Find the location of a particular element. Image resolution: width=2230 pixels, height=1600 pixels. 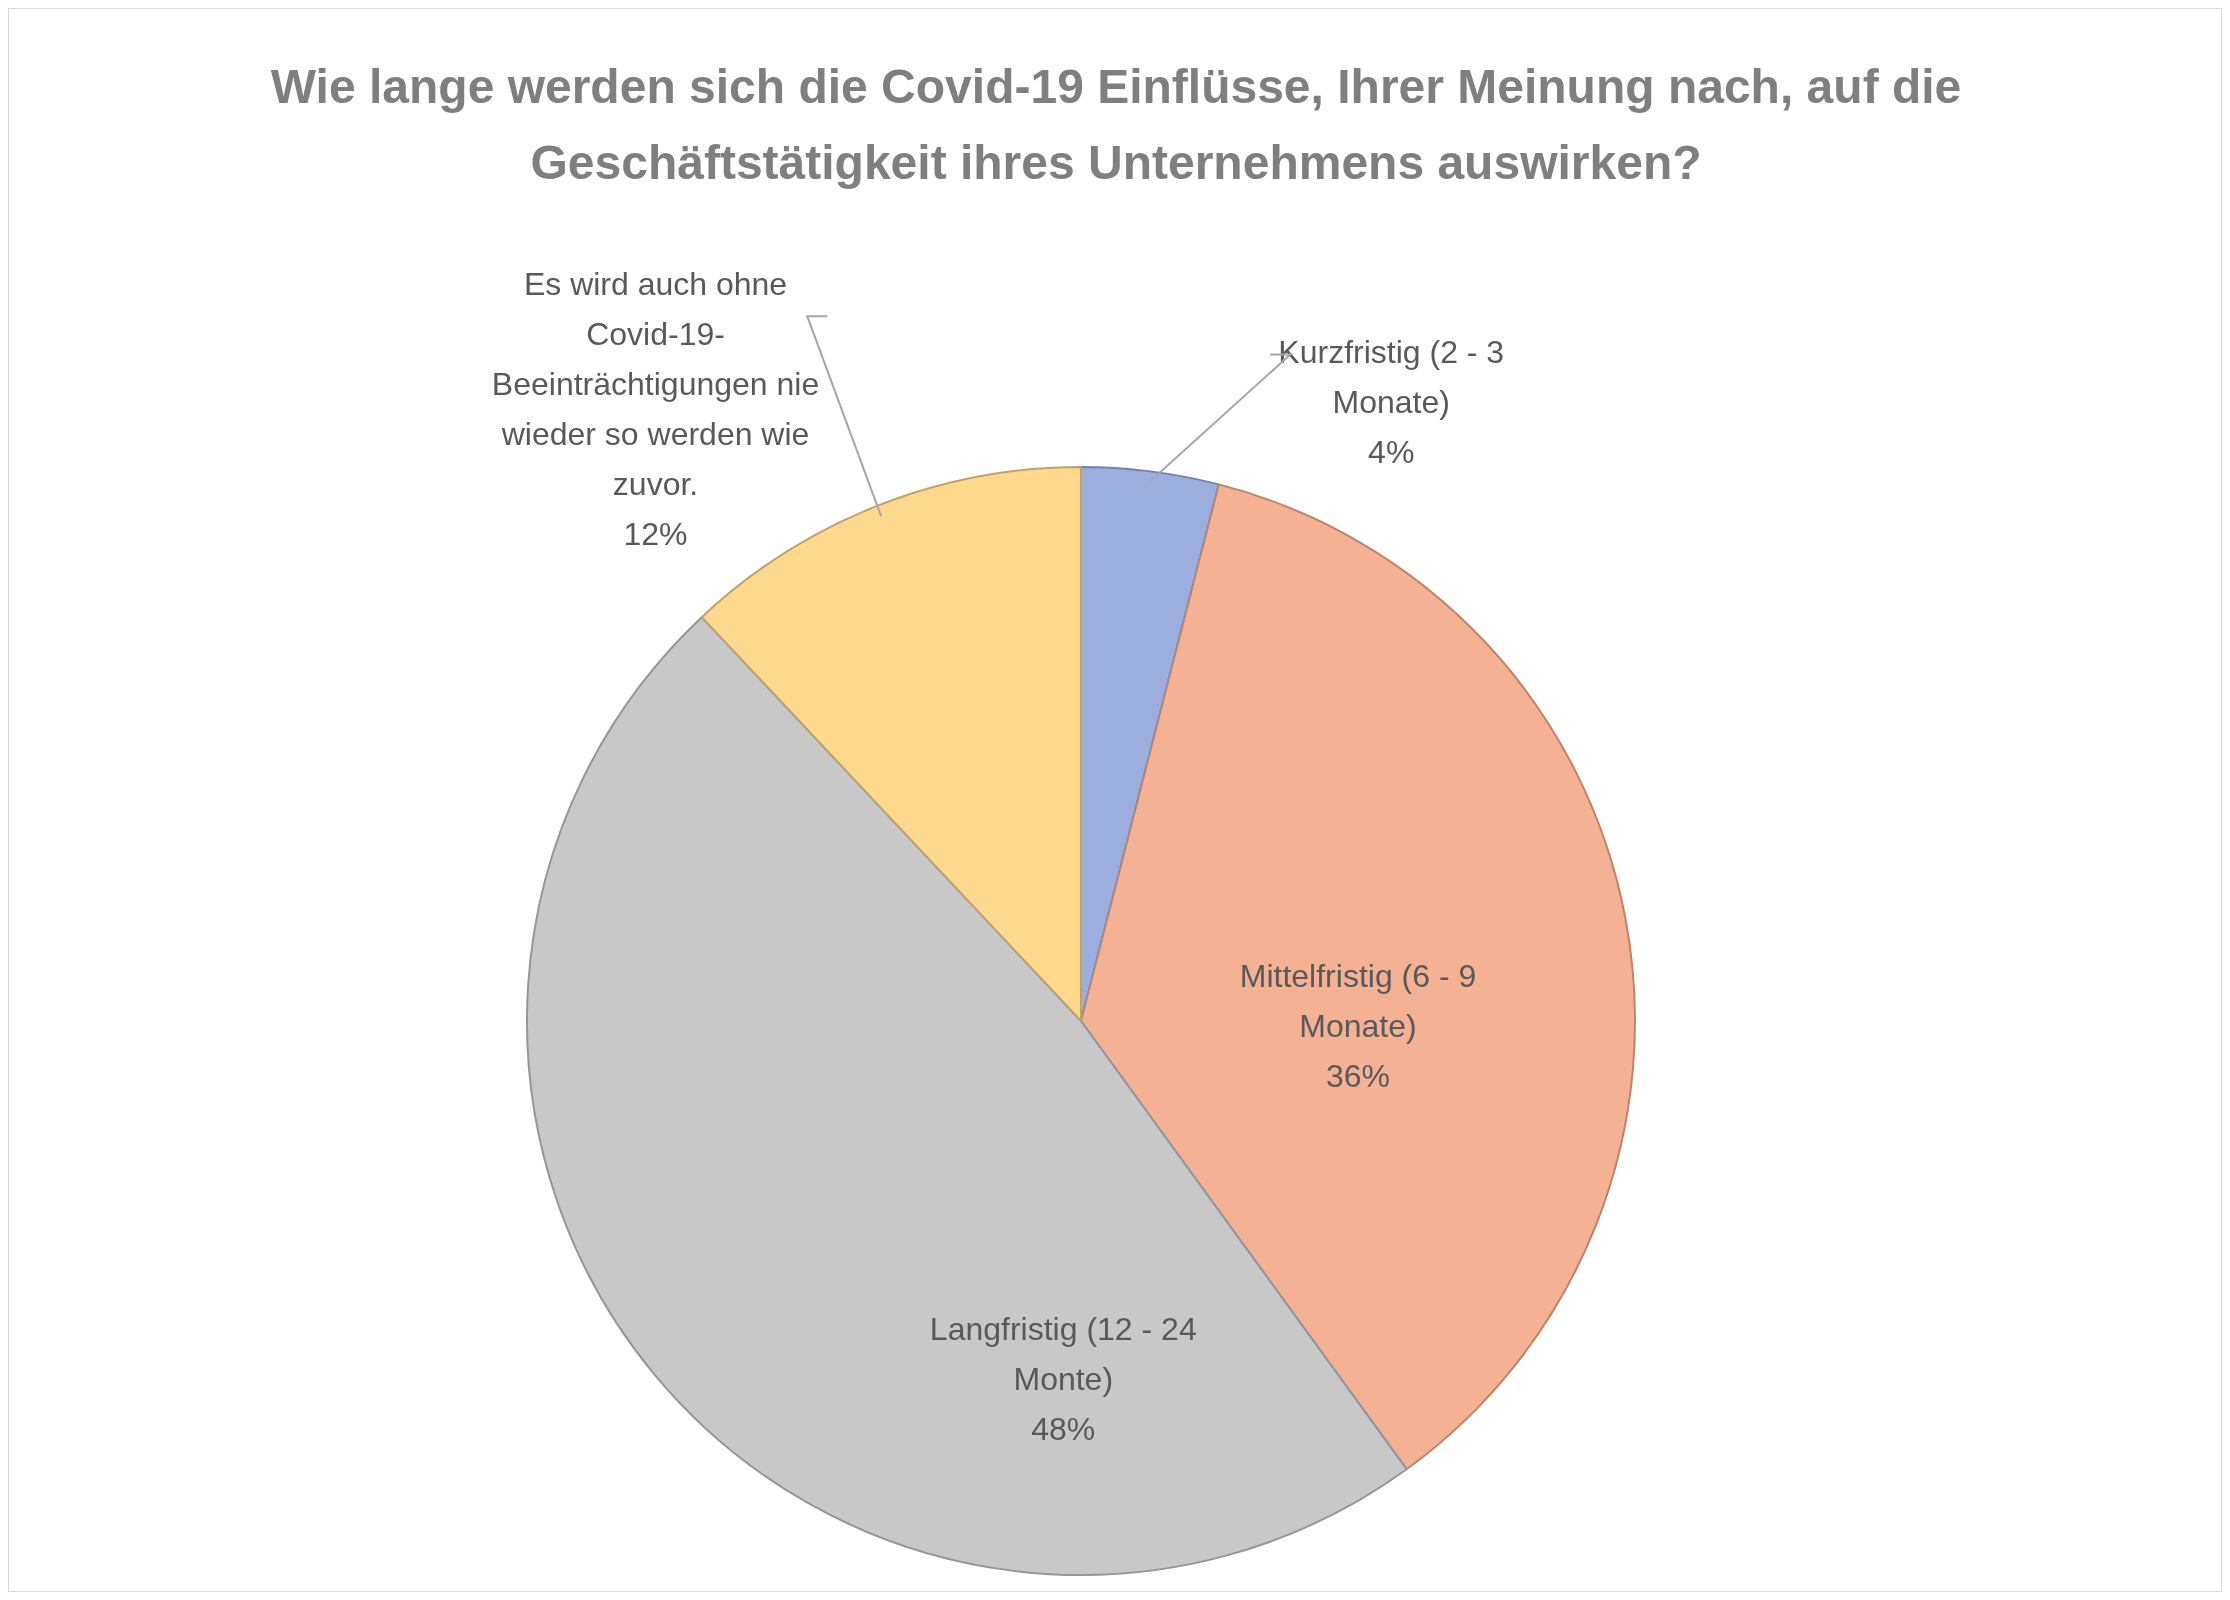

data-label: 4% is located at coordinates (1391, 452).